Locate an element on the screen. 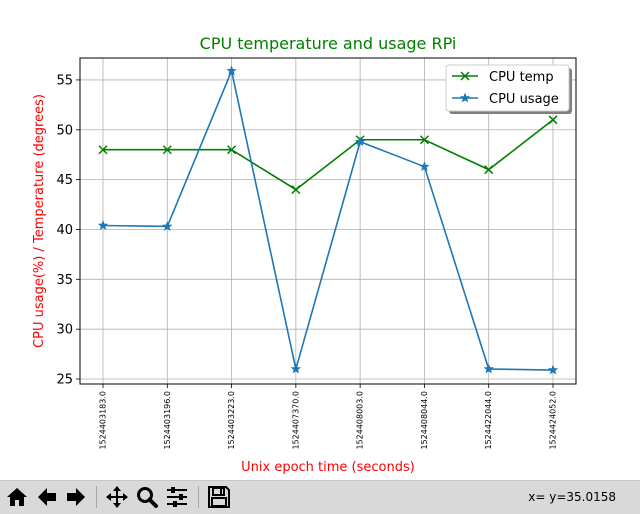 The image size is (640, 514). pan-button is located at coordinates (117, 497).